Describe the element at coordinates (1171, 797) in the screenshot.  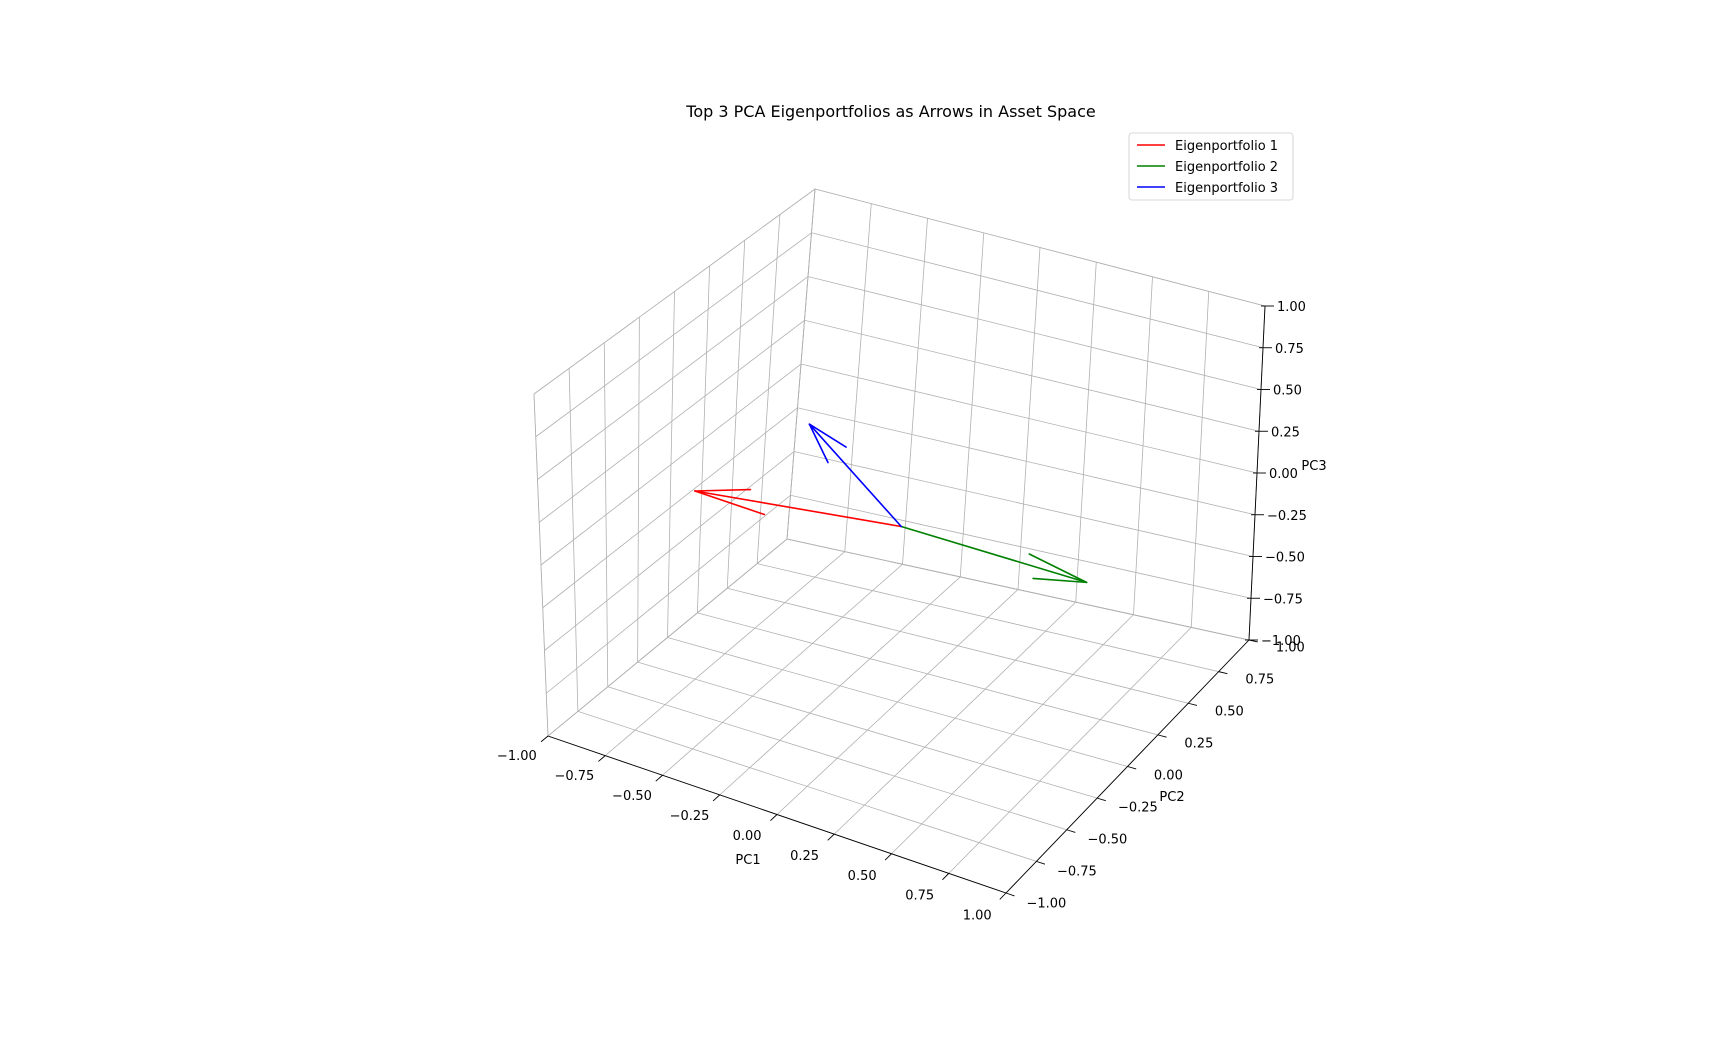
I see `y-axis-label: PC2` at that location.